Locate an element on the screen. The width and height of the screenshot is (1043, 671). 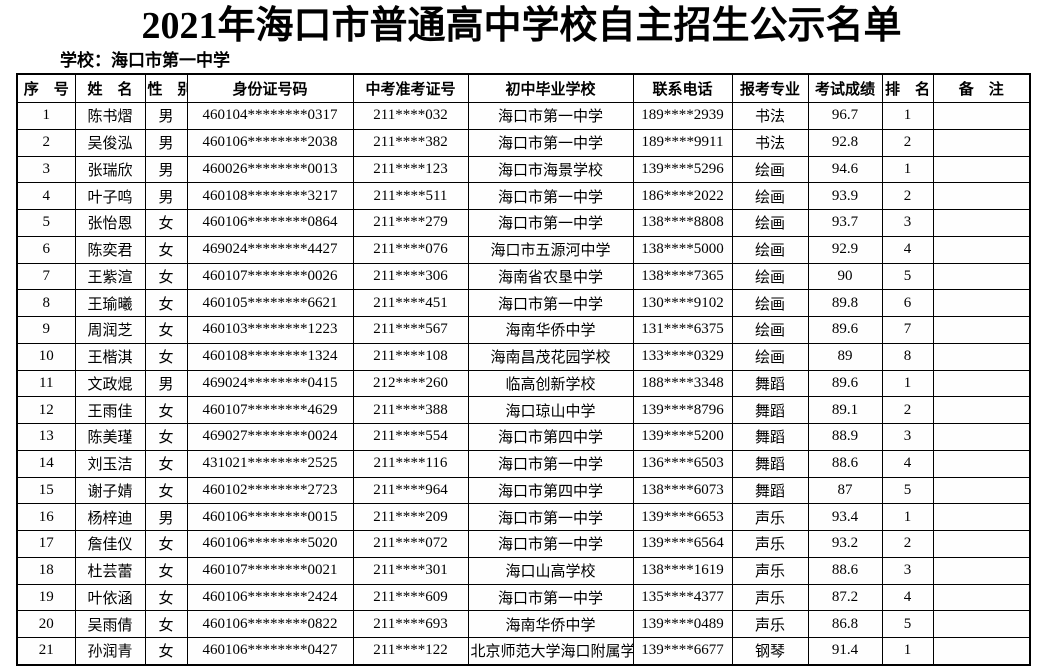
table-cell: 460102********2723 is located at coordinates (270, 490).